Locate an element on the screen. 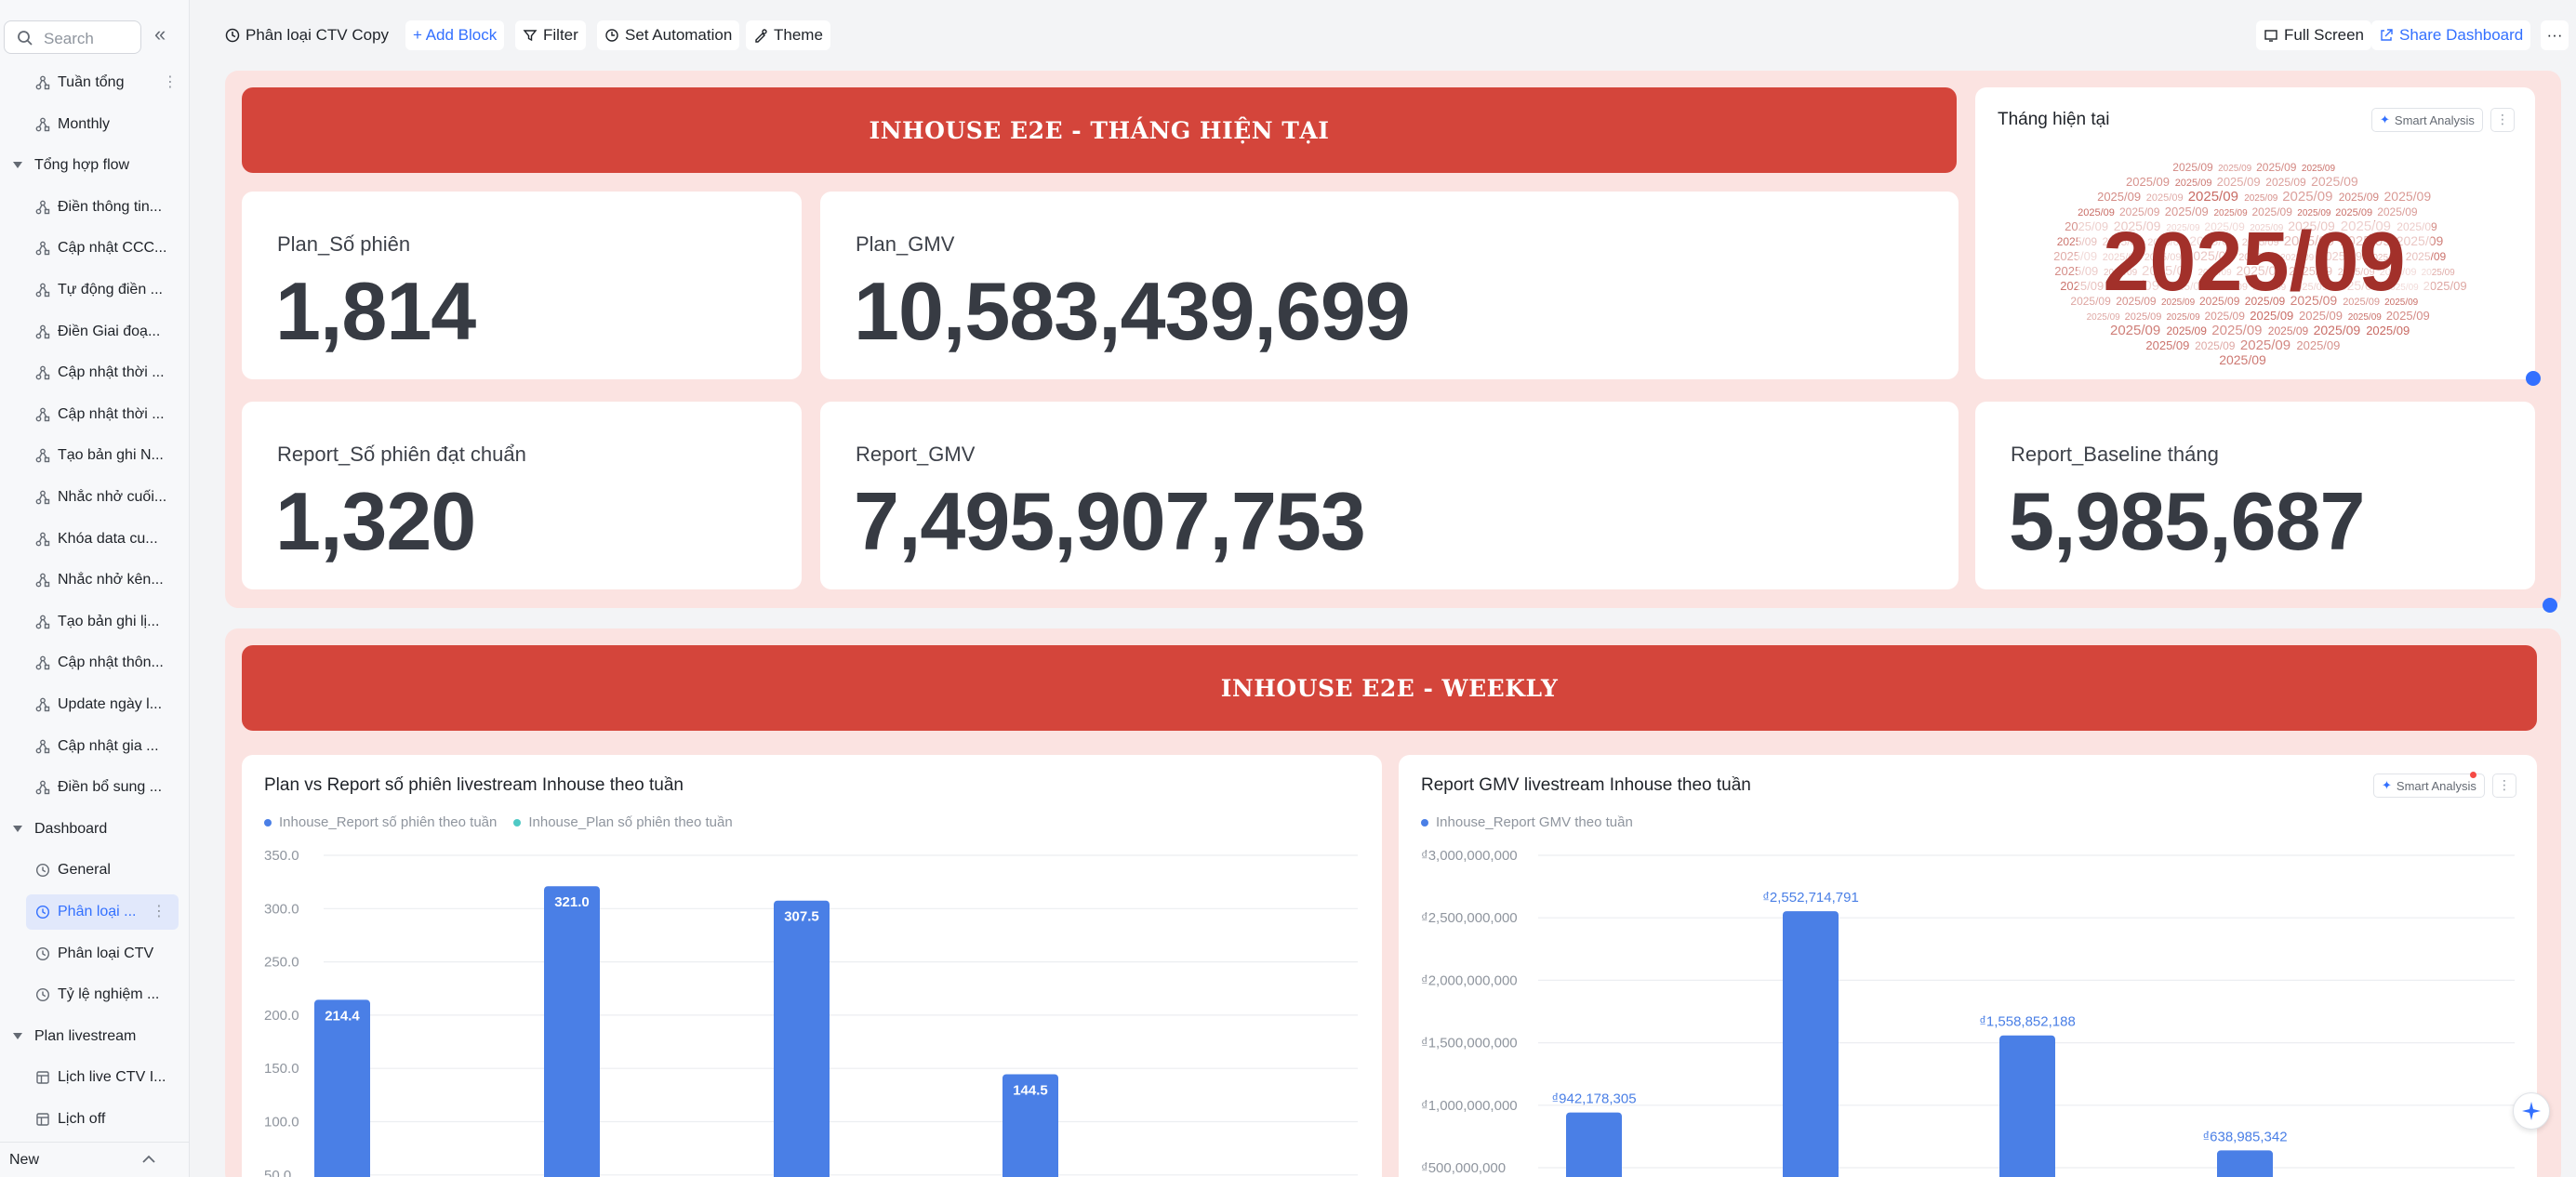 This screenshot has height=1177, width=2576. share-dashboard-button: Share Dashboard is located at coordinates (2451, 35).